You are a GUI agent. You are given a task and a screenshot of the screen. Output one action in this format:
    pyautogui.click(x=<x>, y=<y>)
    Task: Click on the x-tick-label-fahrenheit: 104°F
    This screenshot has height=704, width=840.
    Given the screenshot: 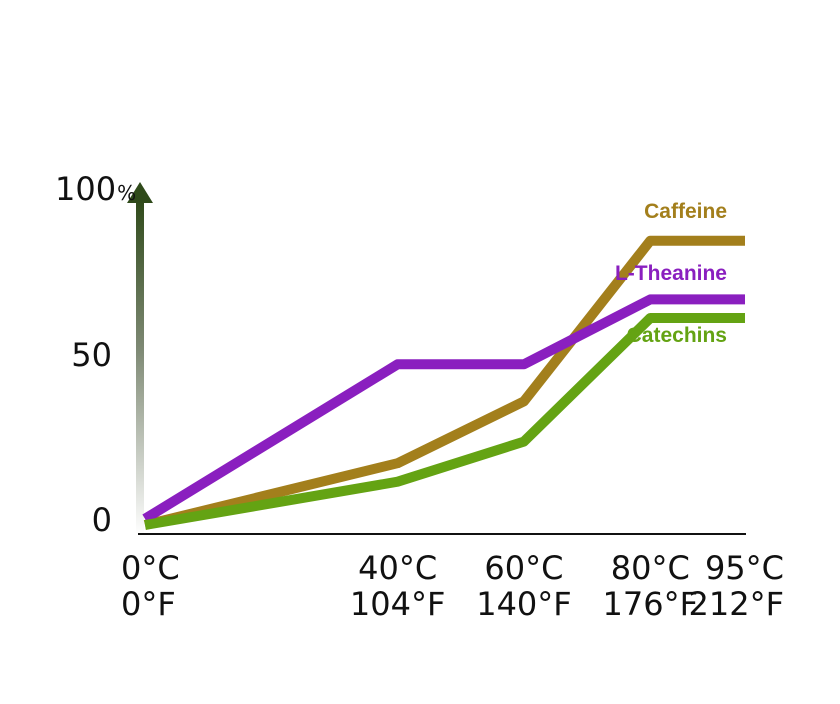 What is the action you would take?
    pyautogui.click(x=397, y=604)
    